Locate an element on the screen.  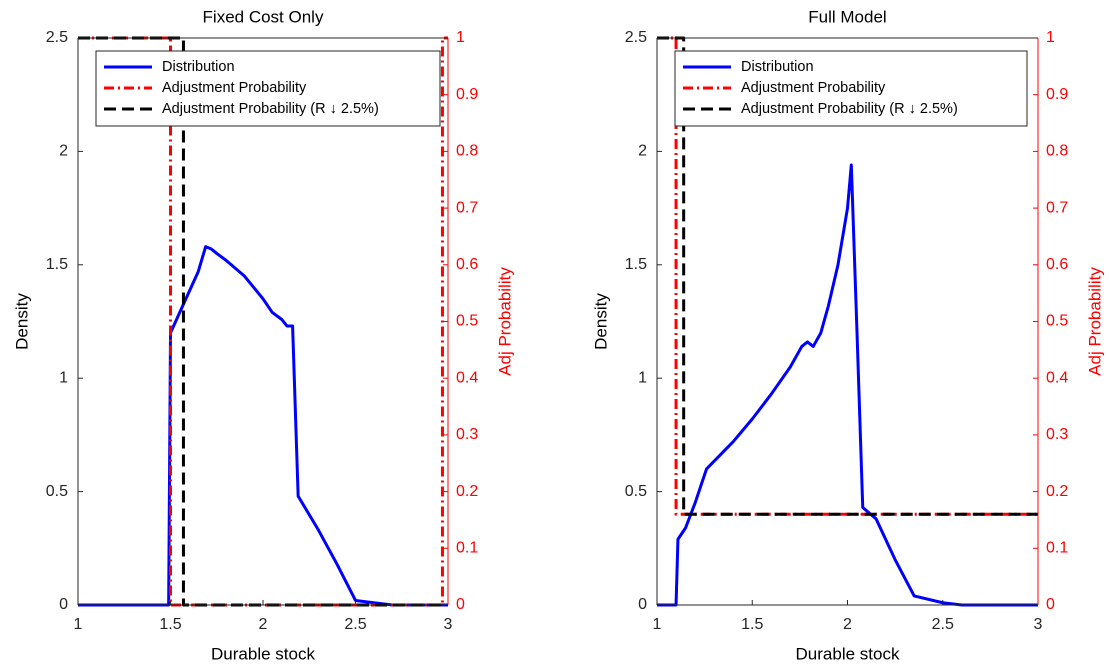
chart-title: Fixed Cost Only is located at coordinates (263, 16).